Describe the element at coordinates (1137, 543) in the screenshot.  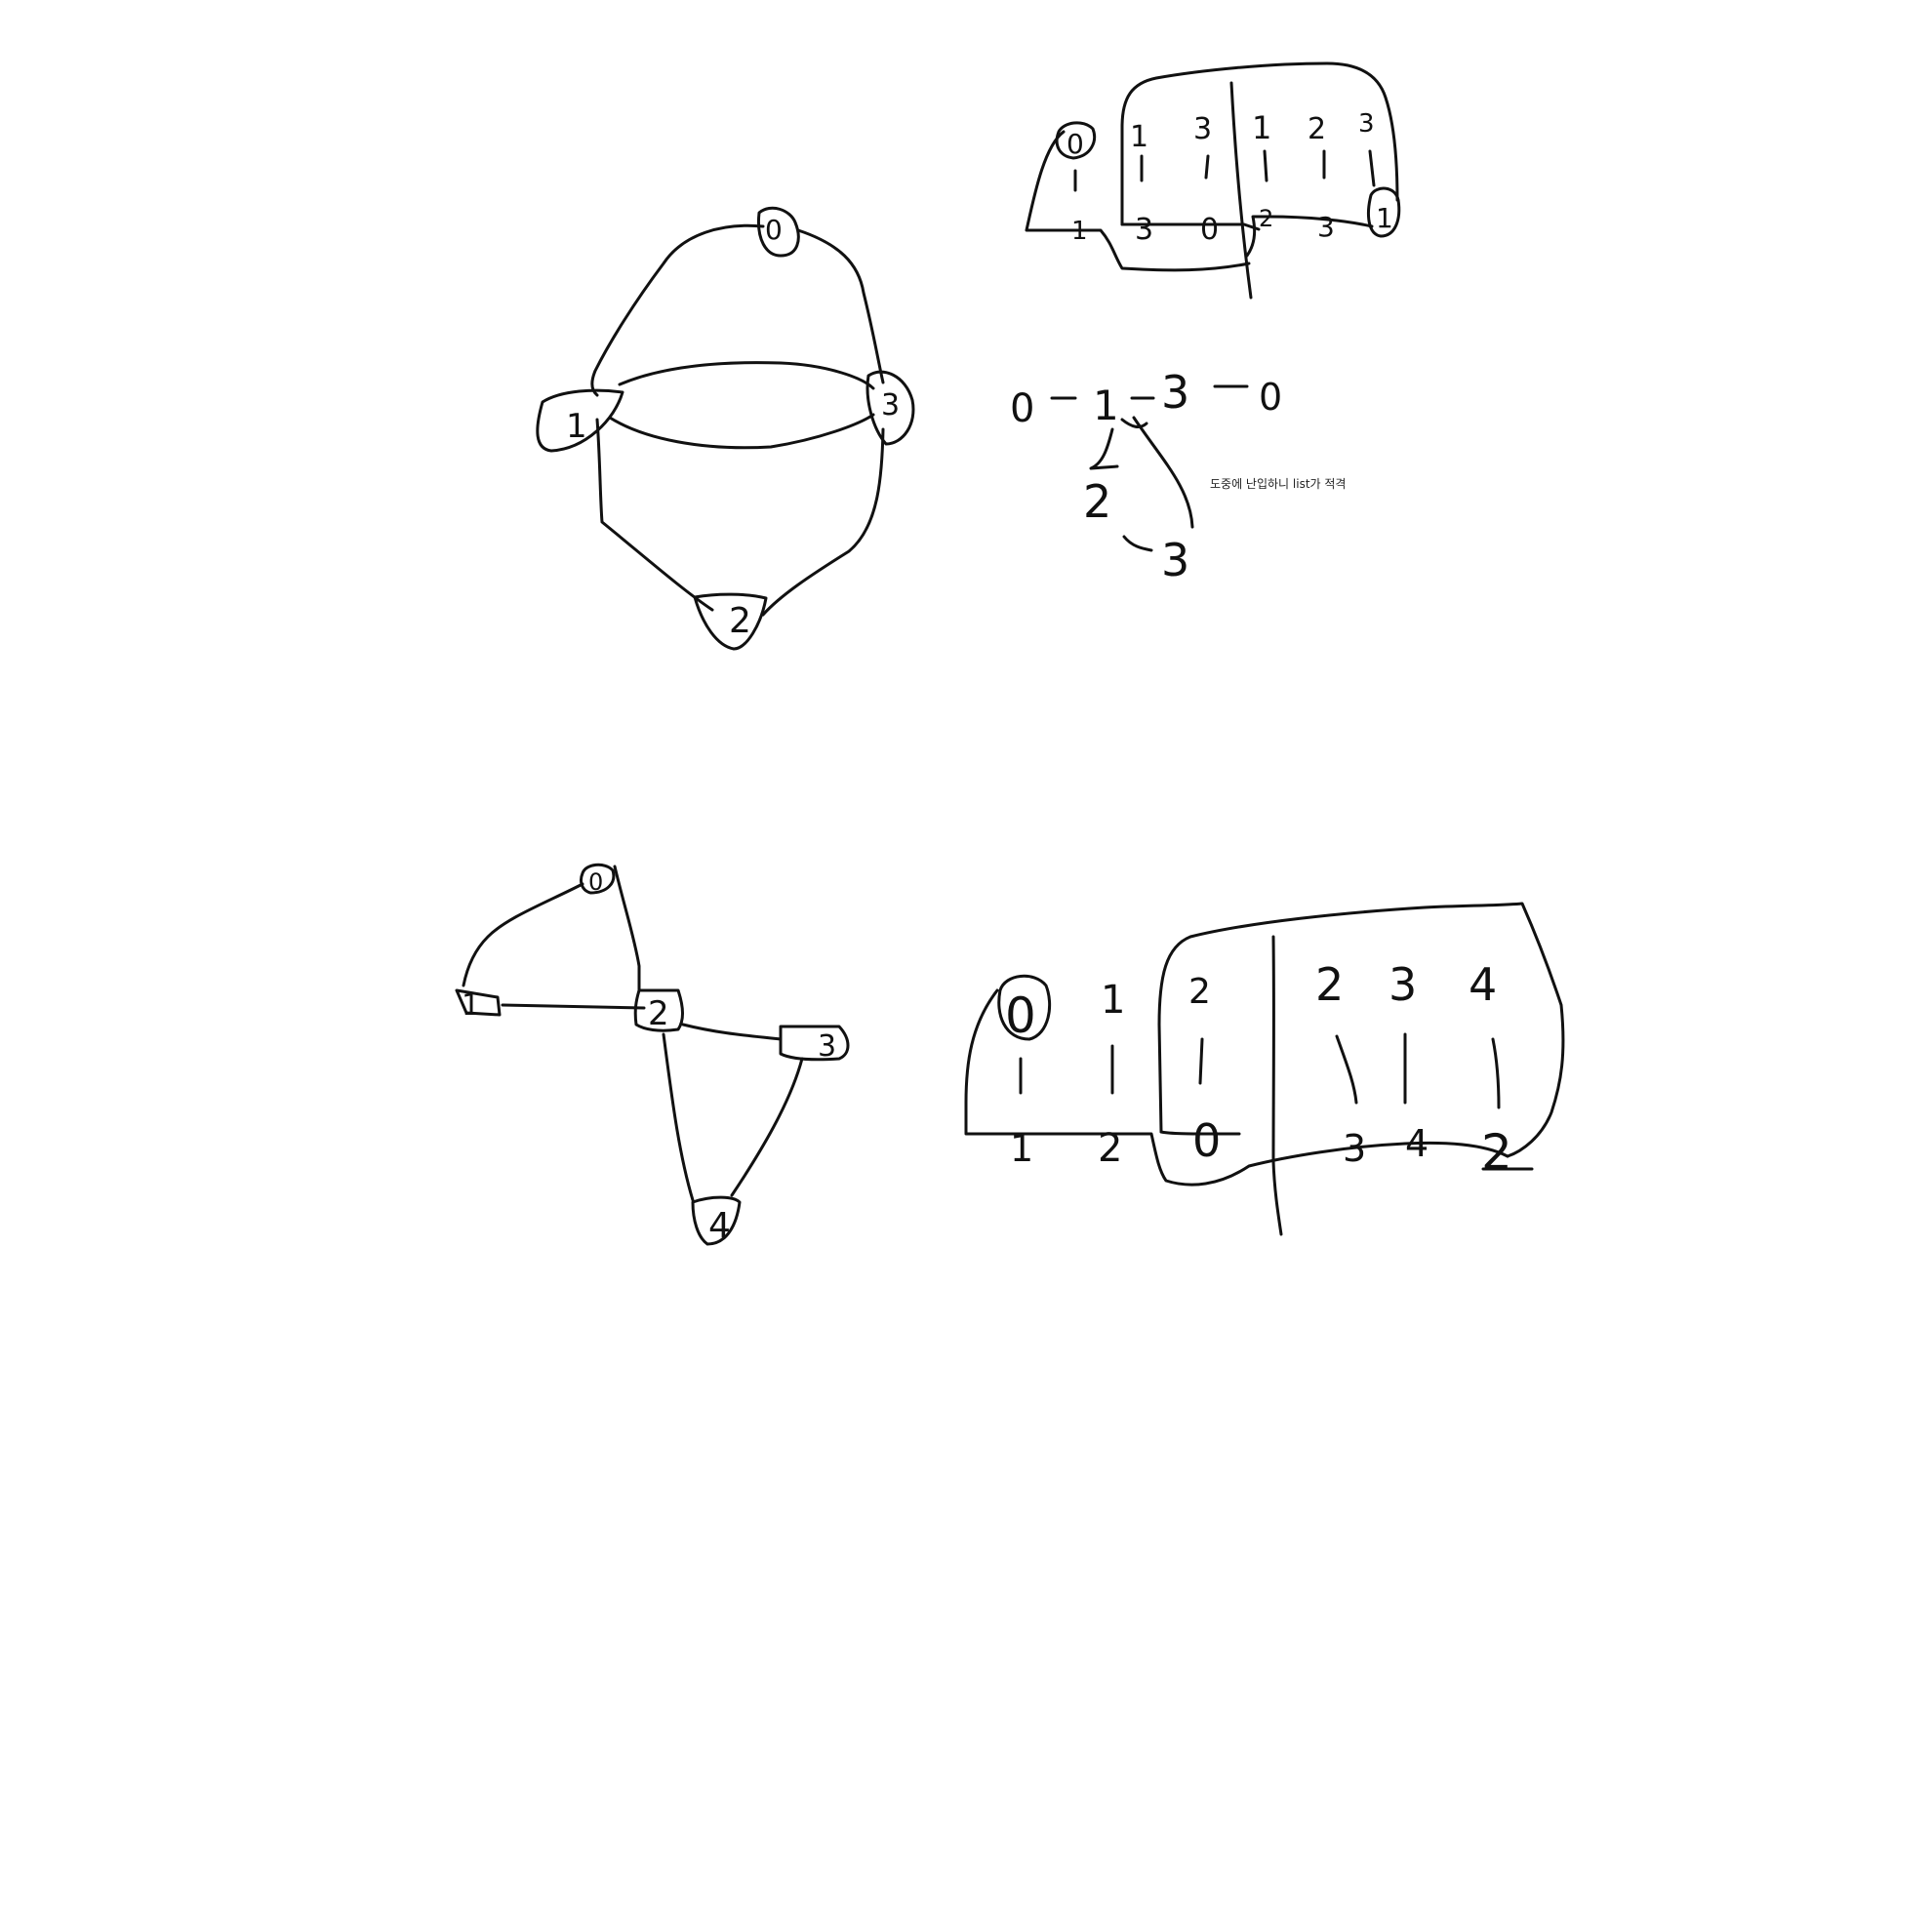
I see `insert-dash` at that location.